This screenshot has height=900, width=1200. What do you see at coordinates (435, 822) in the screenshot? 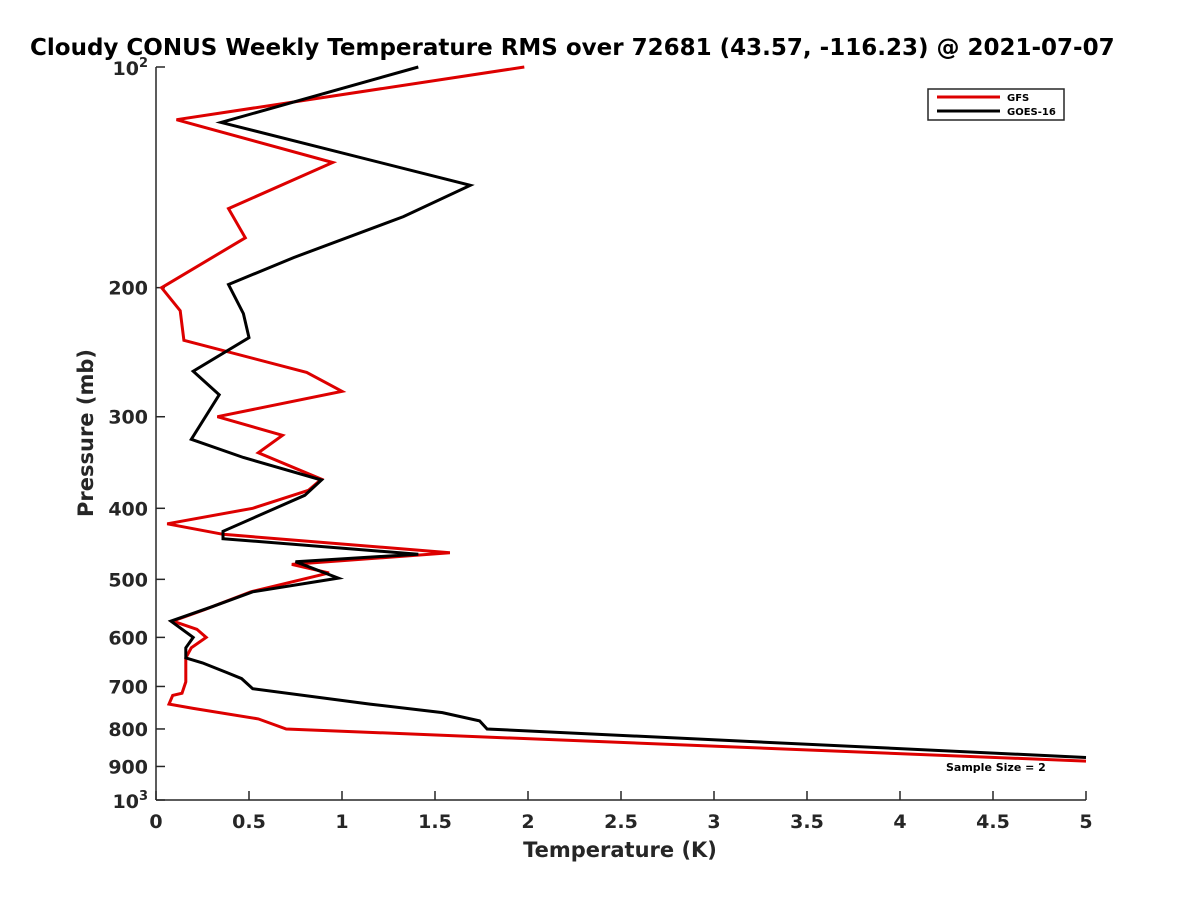
I see `x-tick-label: 1.5` at bounding box center [435, 822].